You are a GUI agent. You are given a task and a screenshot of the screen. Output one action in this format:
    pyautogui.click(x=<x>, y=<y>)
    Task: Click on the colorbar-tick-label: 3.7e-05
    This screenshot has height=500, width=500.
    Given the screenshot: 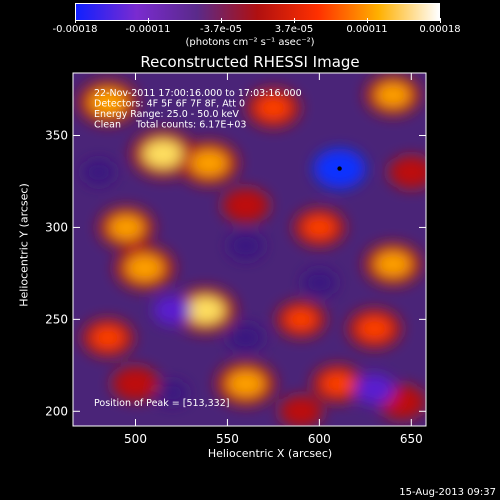 What is the action you would take?
    pyautogui.click(x=294, y=29)
    